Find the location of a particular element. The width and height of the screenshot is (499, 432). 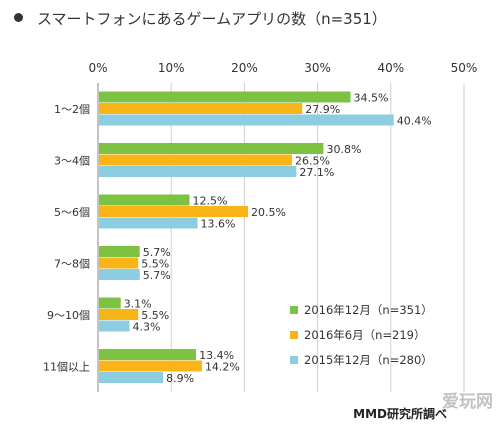

watermark-logo: 爱玩网 is located at coordinates (467, 402).